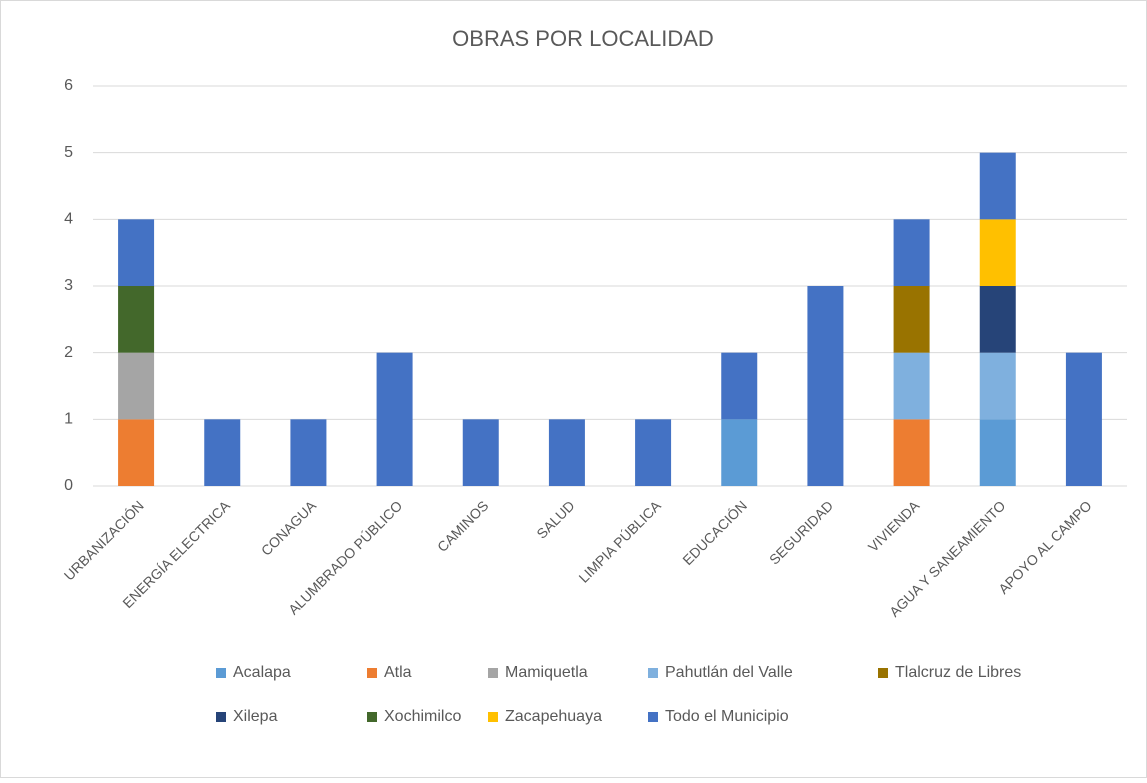 This screenshot has width=1147, height=783. Describe the element at coordinates (68, 352) in the screenshot. I see `y-tick-label: 2` at that location.